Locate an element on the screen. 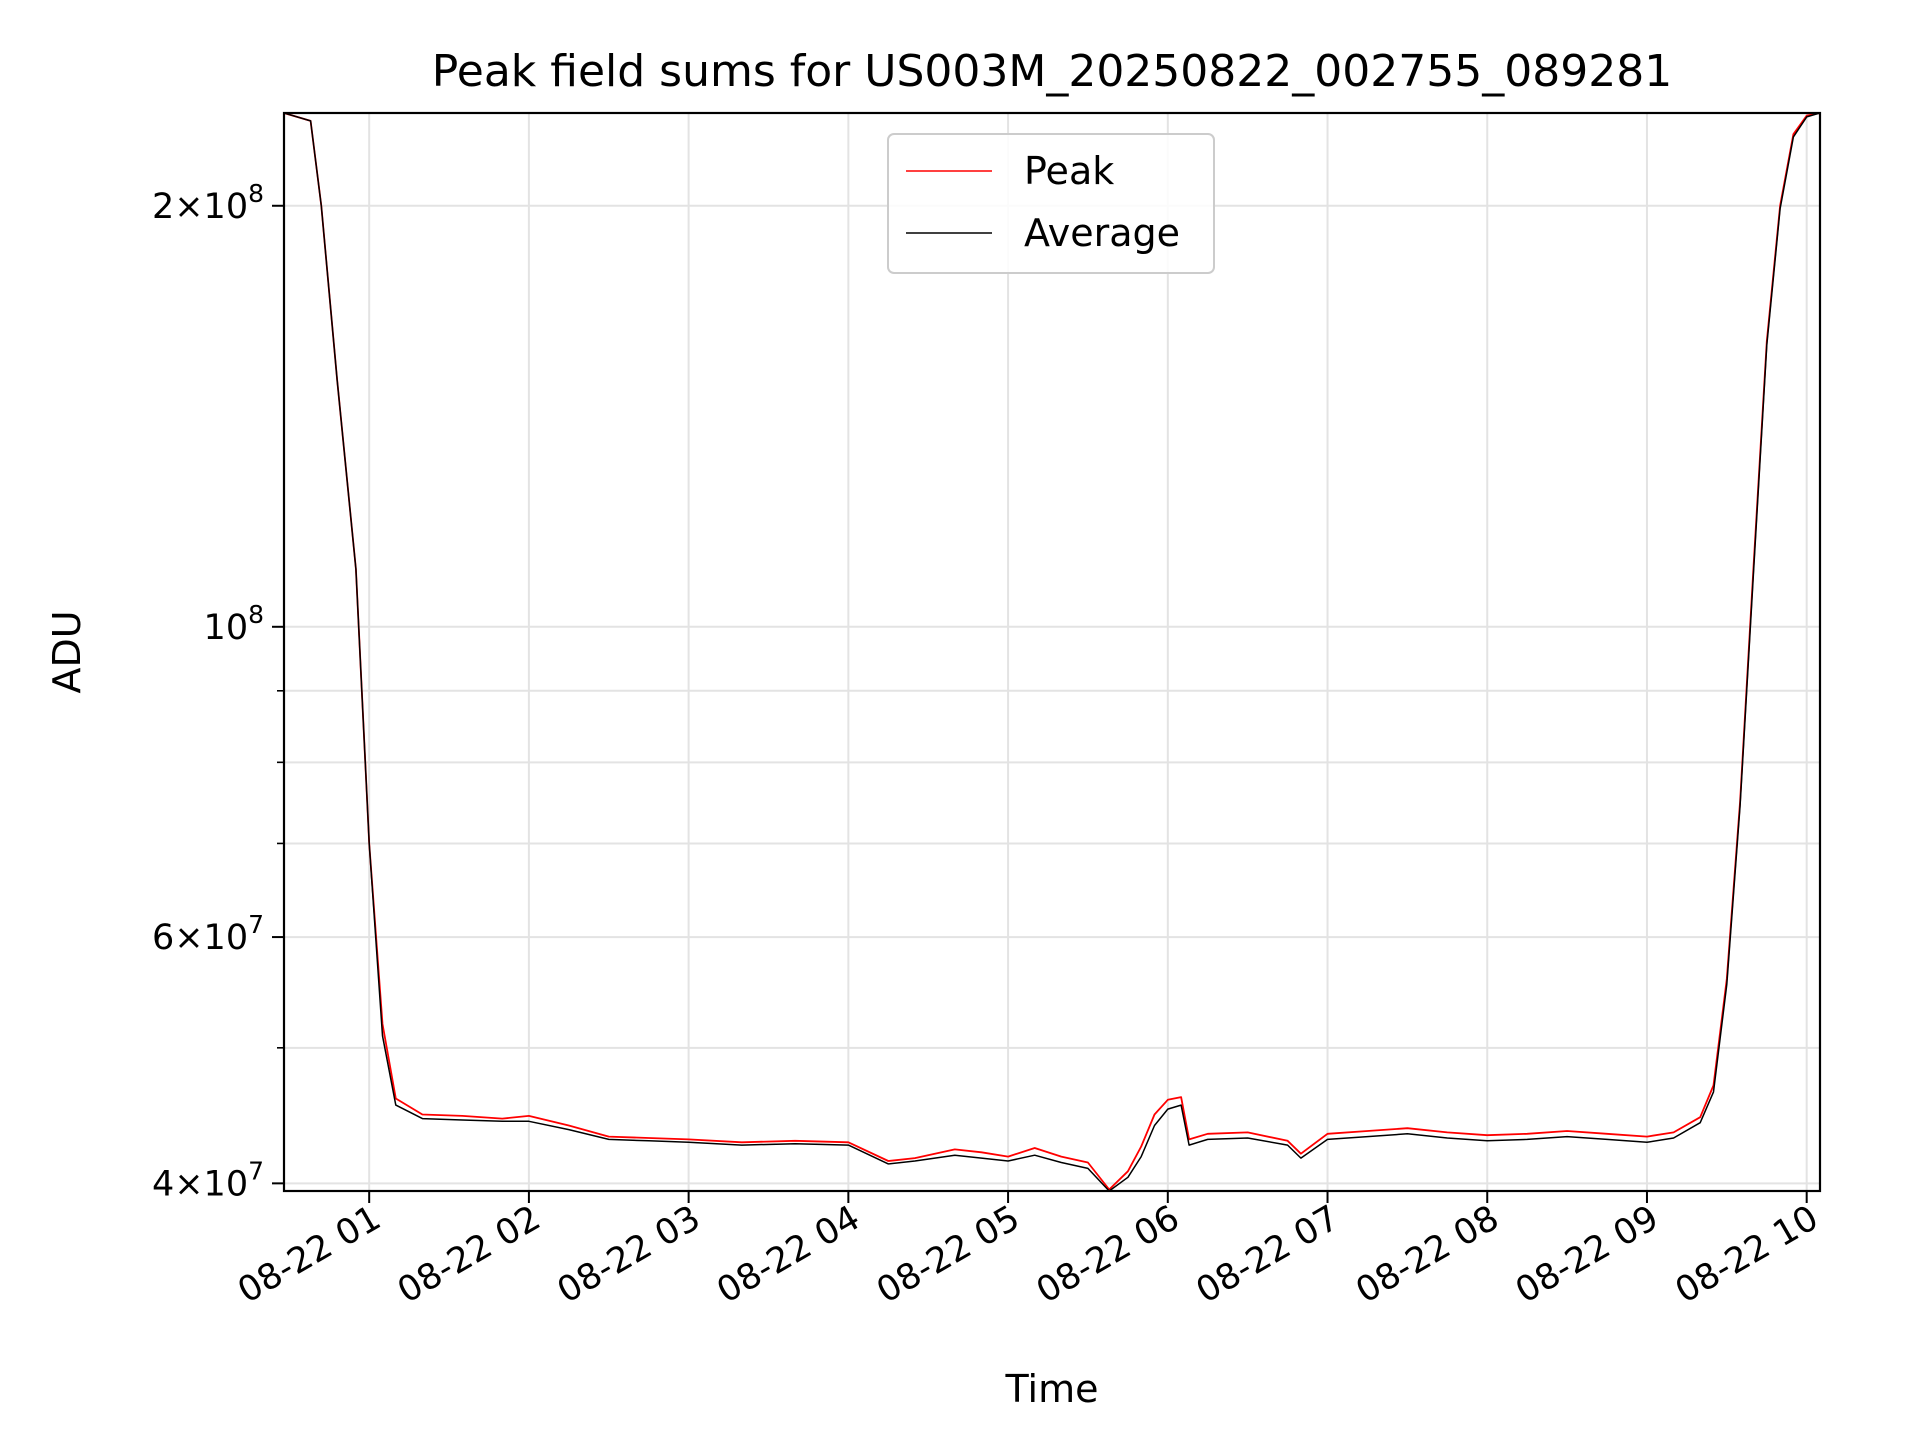 The height and width of the screenshot is (1440, 1920). legend: Peak Average is located at coordinates (1051, 203).